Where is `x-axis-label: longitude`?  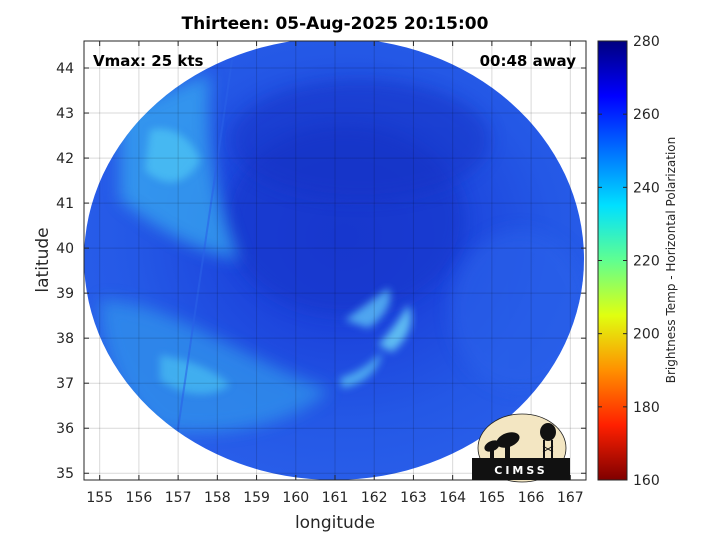
x-axis-label: longitude is located at coordinates (335, 523).